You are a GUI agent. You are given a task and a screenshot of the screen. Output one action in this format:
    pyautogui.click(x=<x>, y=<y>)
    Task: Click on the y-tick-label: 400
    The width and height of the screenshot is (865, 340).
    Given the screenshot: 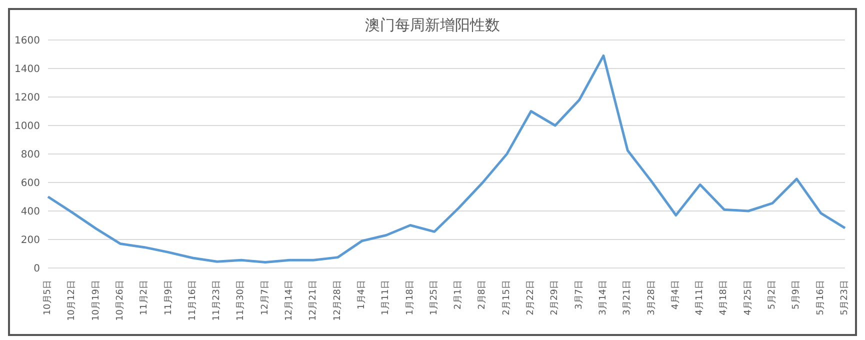 What is the action you would take?
    pyautogui.click(x=30, y=212)
    